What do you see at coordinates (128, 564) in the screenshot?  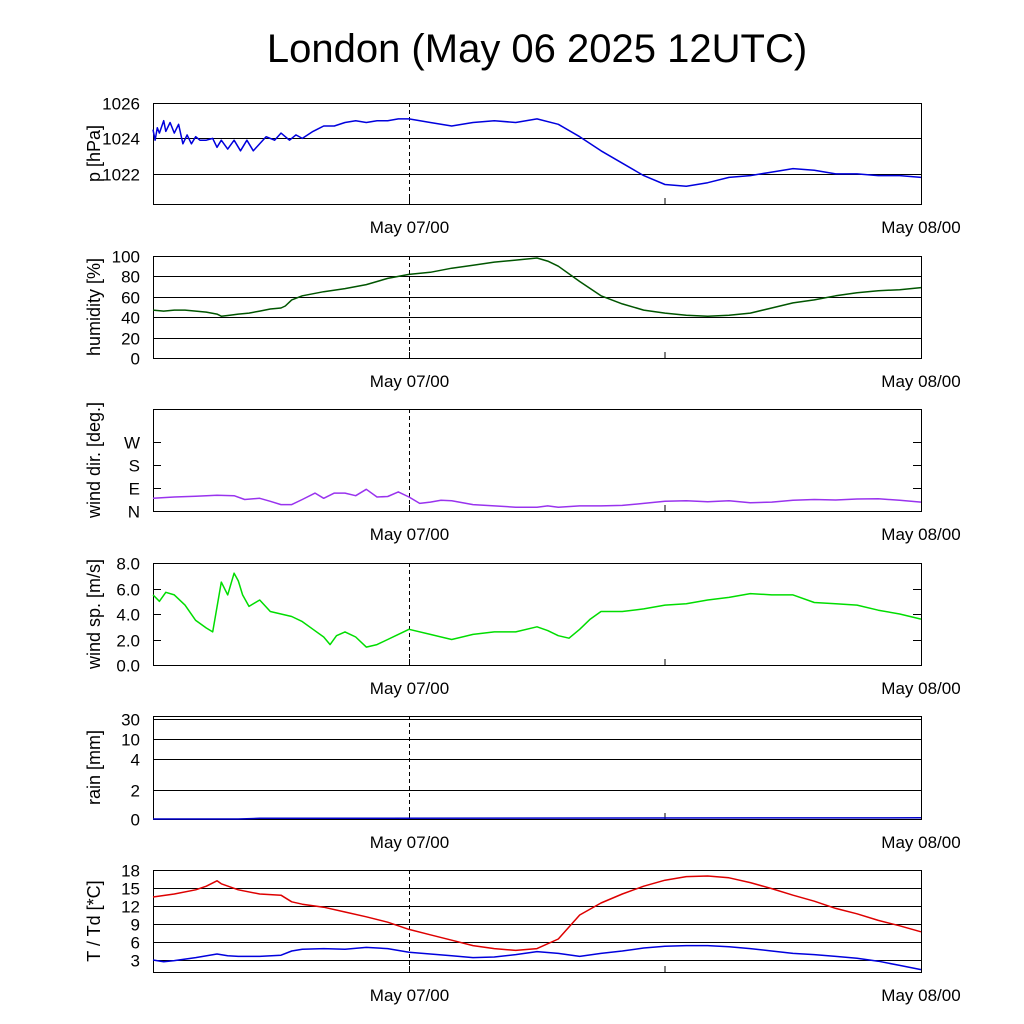 I see `y-tick-label: 8.0` at bounding box center [128, 564].